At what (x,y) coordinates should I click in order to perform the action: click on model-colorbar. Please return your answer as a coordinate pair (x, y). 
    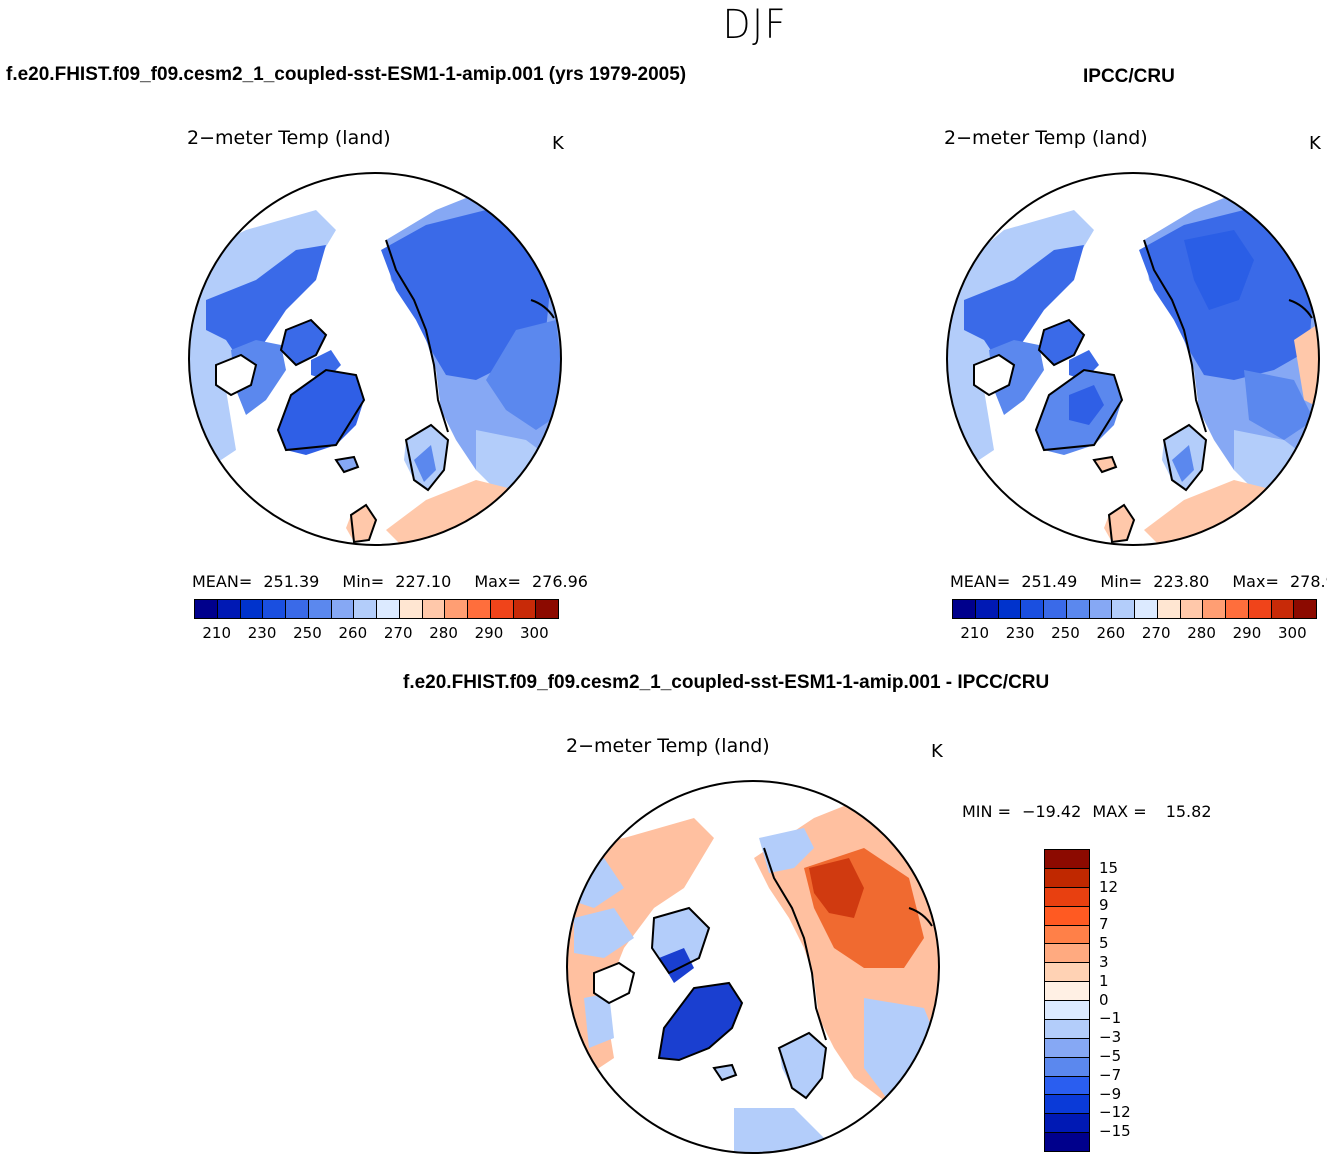
    Looking at the image, I should click on (376, 609).